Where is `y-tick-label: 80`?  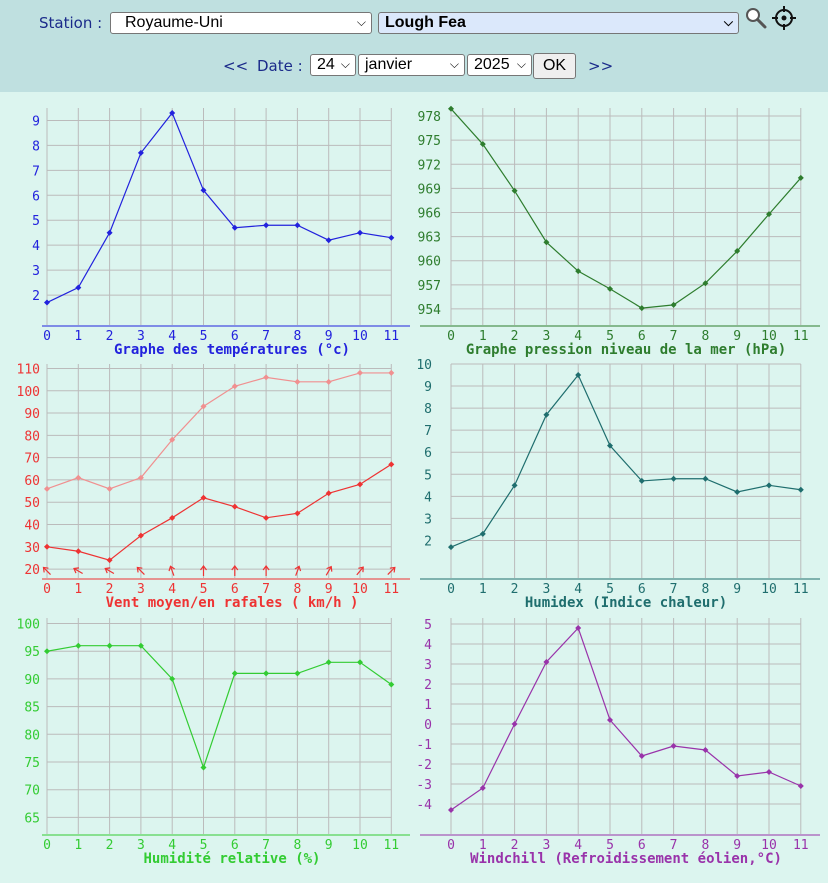 y-tick-label: 80 is located at coordinates (32, 735).